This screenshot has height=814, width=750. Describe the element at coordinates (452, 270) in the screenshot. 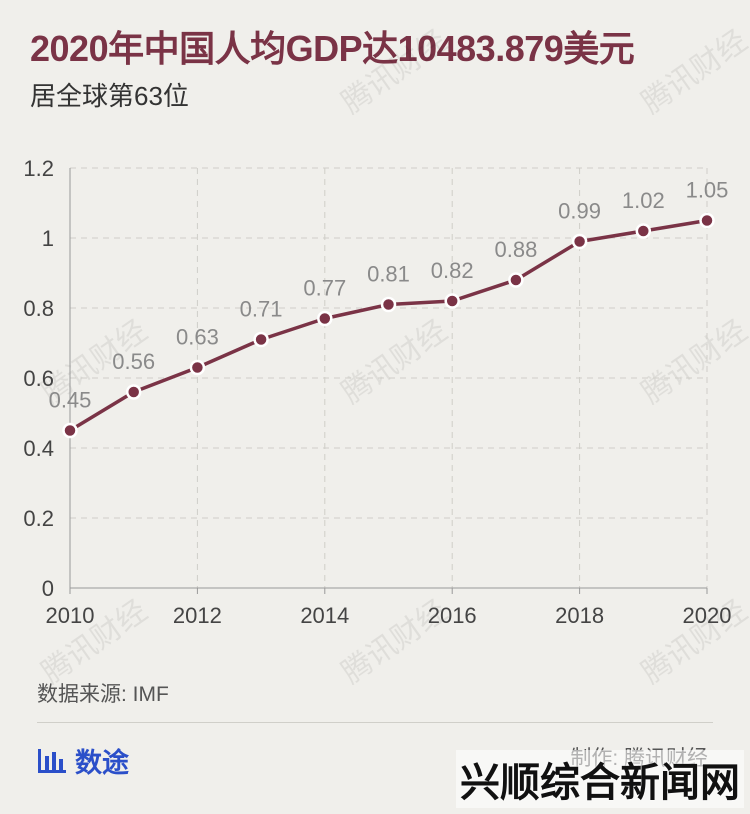

I see `data-label: 0.82` at that location.